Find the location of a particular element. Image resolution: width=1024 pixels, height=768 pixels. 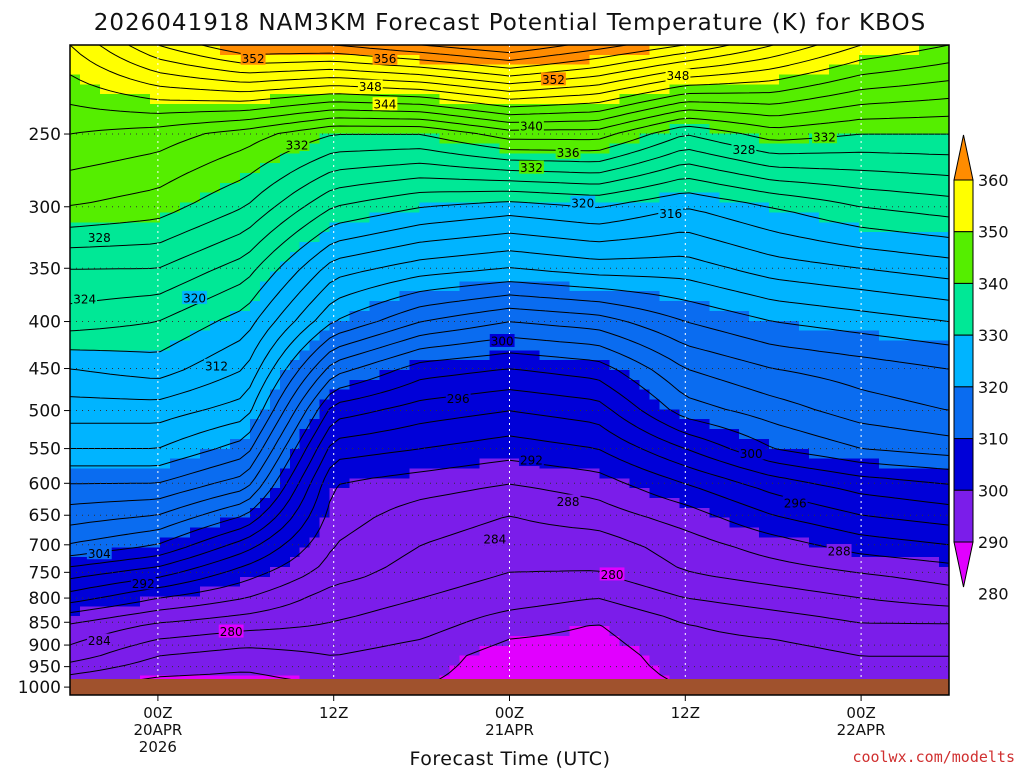

colorbar-tick-label: 330 is located at coordinates (993, 335).